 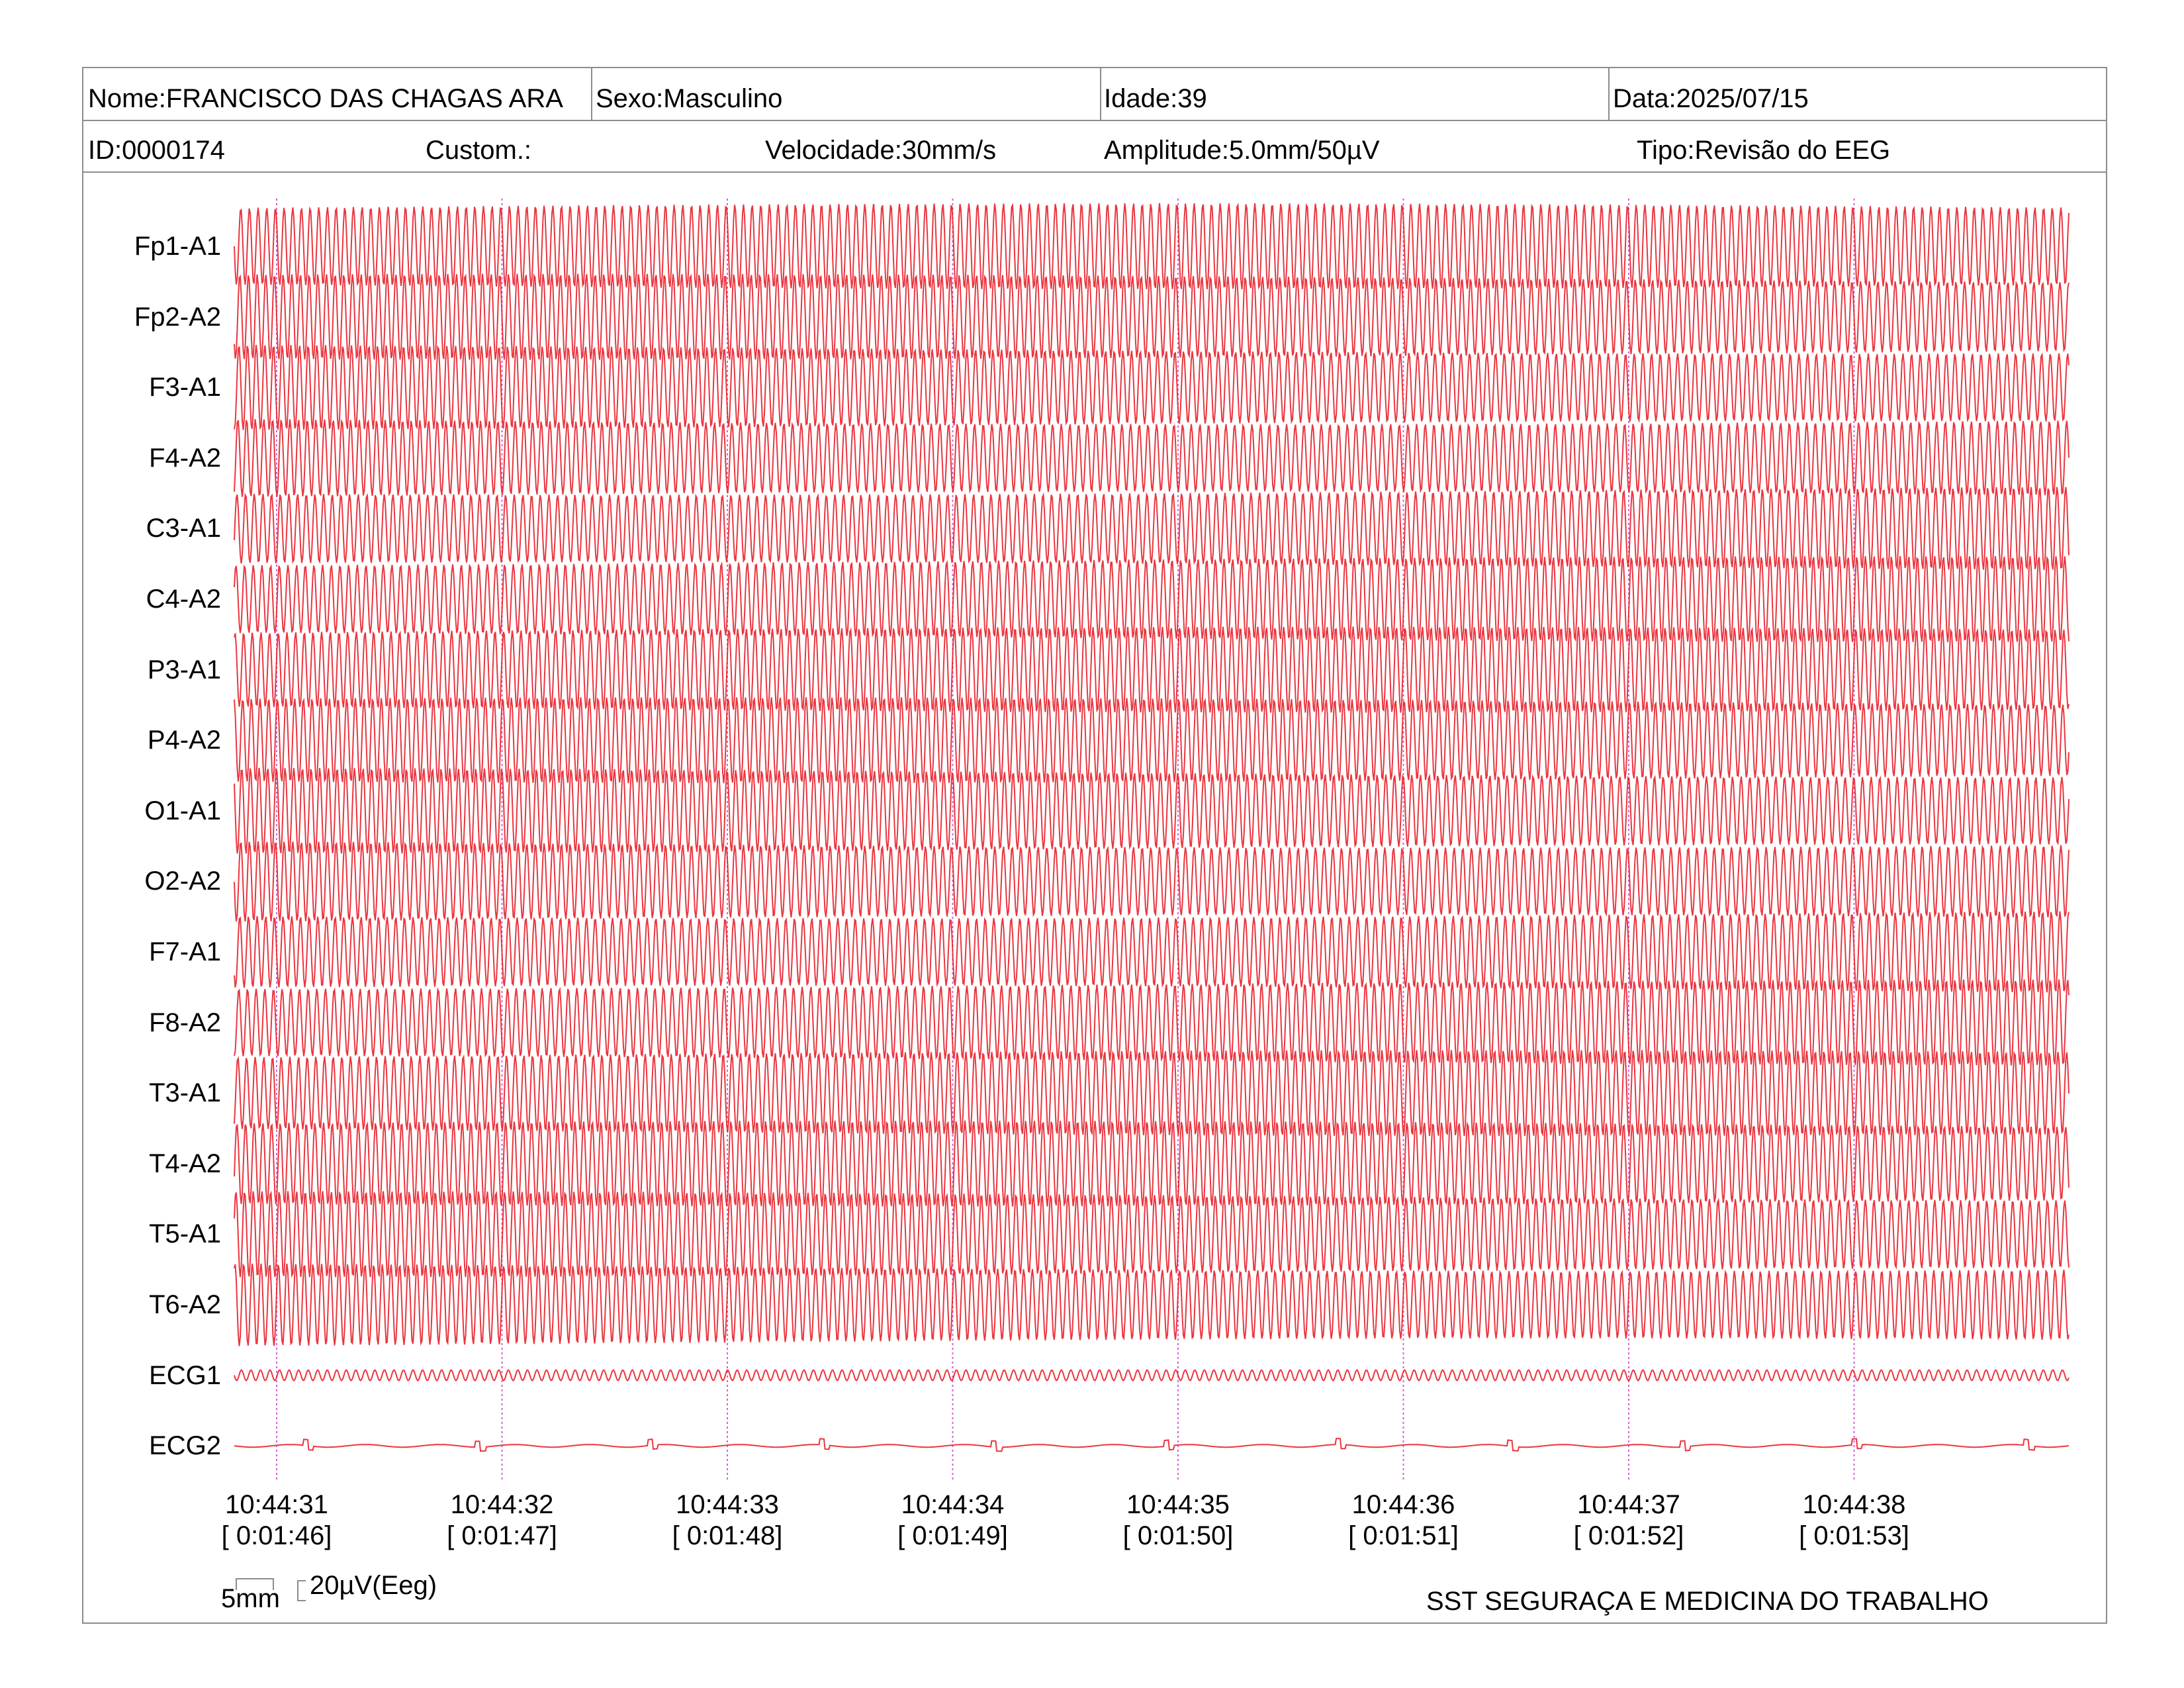 I want to click on recording-amplitude: Amplitude:5.0mm/50µV, so click(x=1242, y=150).